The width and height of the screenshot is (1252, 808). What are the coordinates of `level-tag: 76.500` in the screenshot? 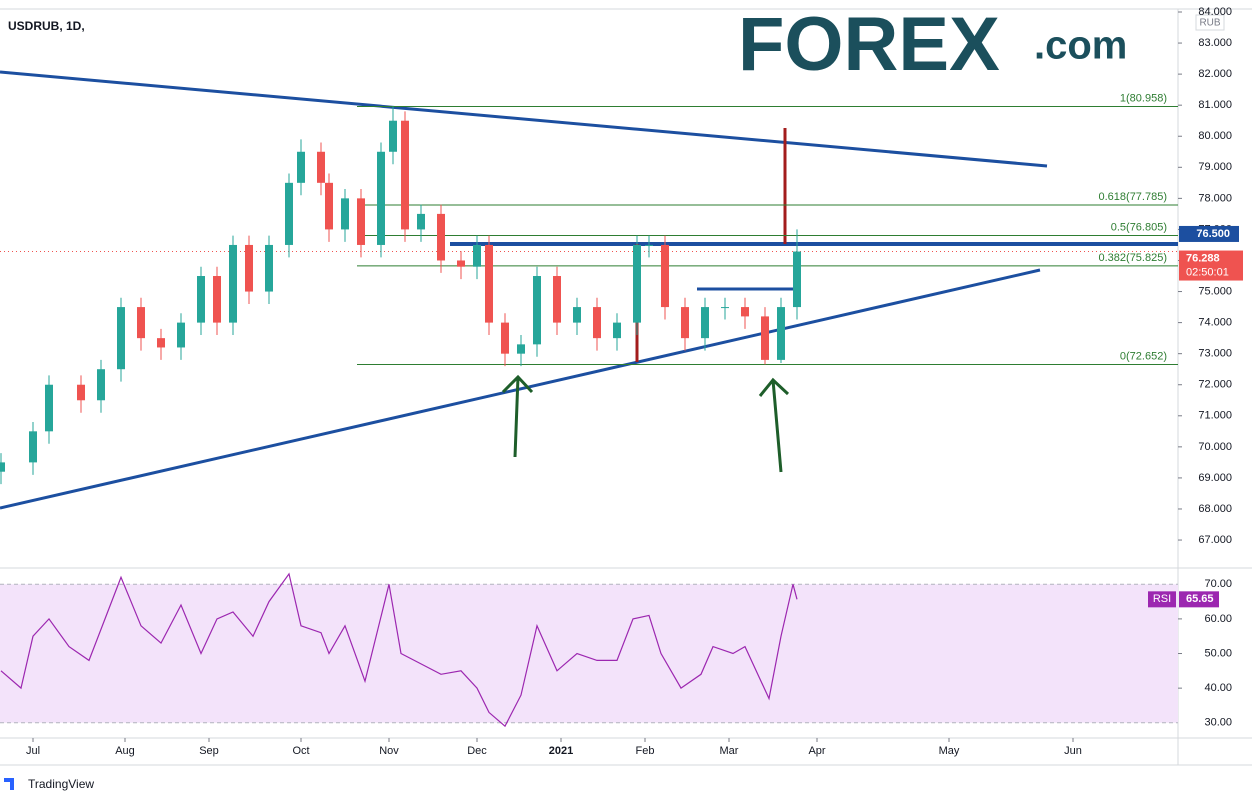 It's located at (1213, 234).